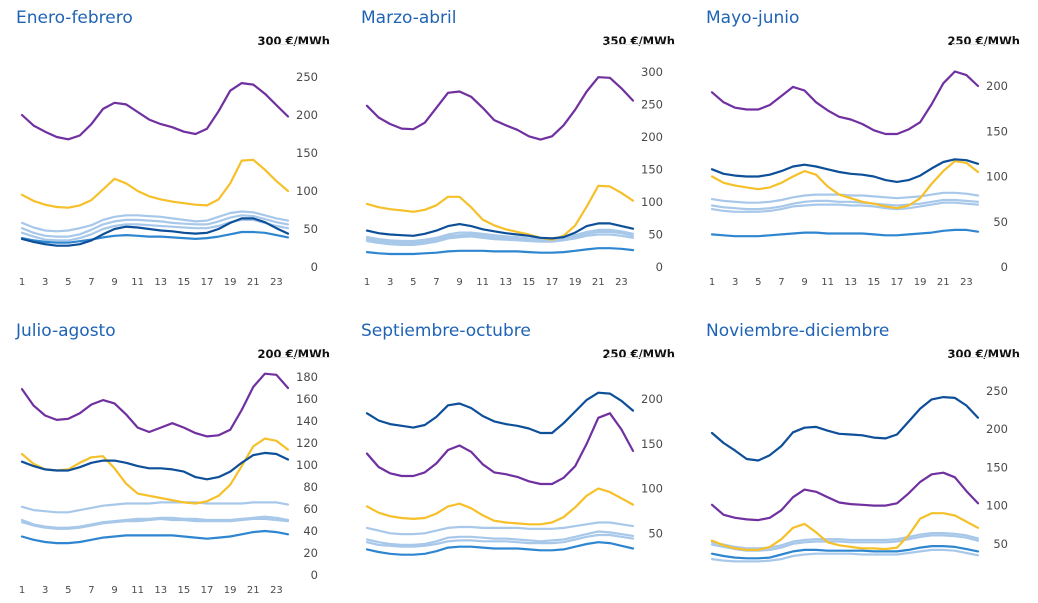 The width and height of the screenshot is (1038, 603). I want to click on chart-title: Enero-febrero, so click(74, 18).